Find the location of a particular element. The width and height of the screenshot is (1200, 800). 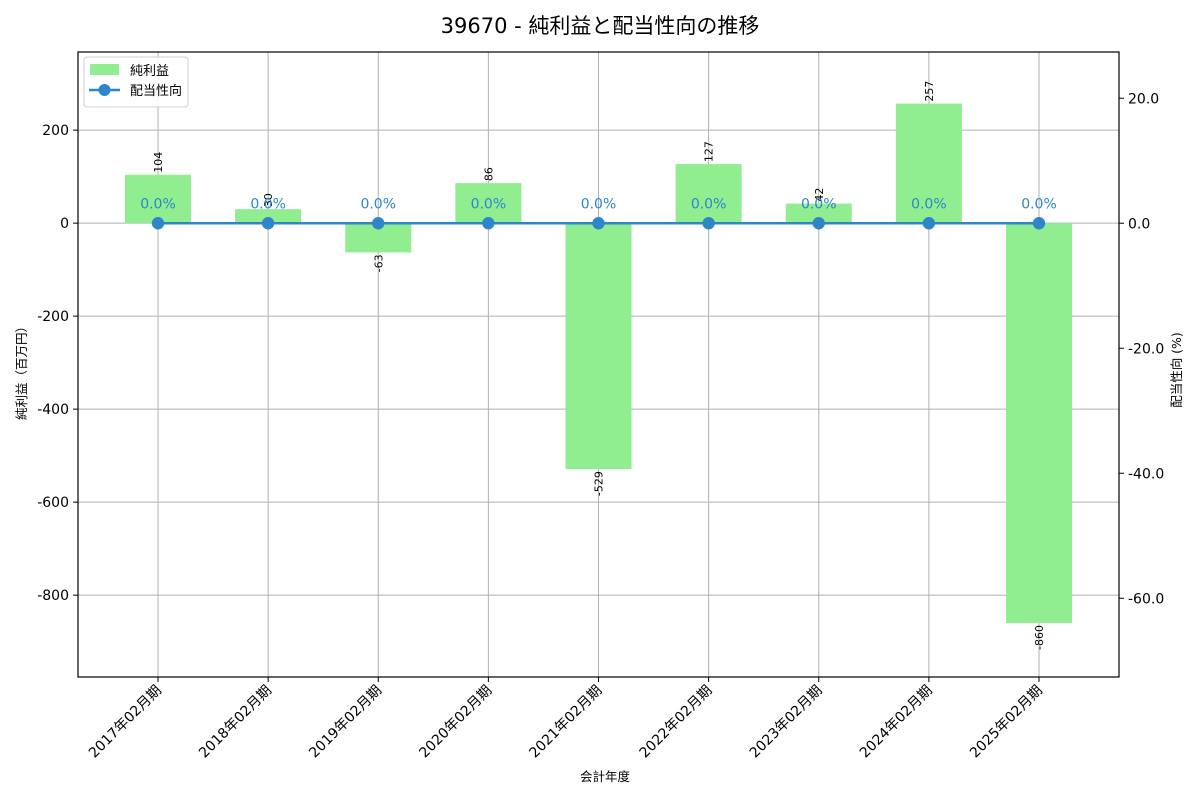

legend: 純利益 配当性向 is located at coordinates (136, 82).